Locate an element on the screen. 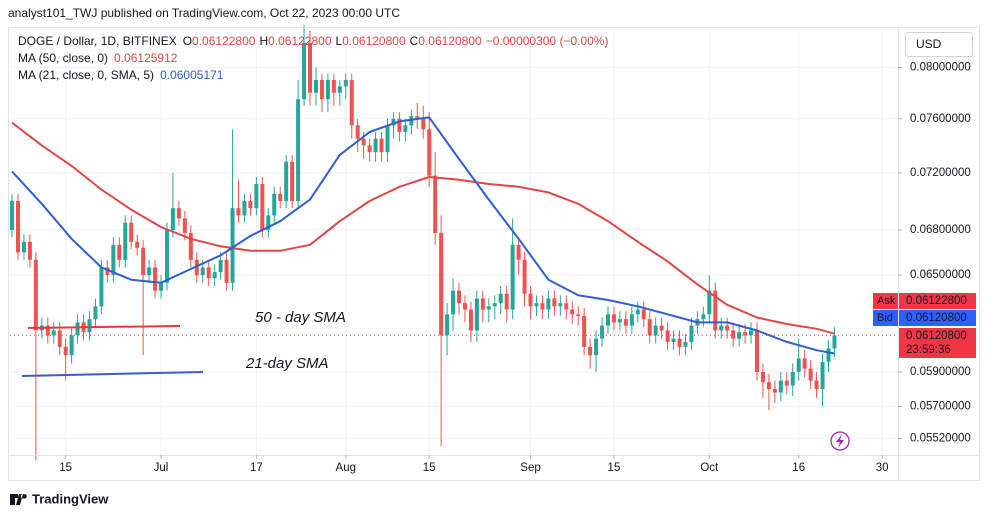  lightning-icon is located at coordinates (840, 441).